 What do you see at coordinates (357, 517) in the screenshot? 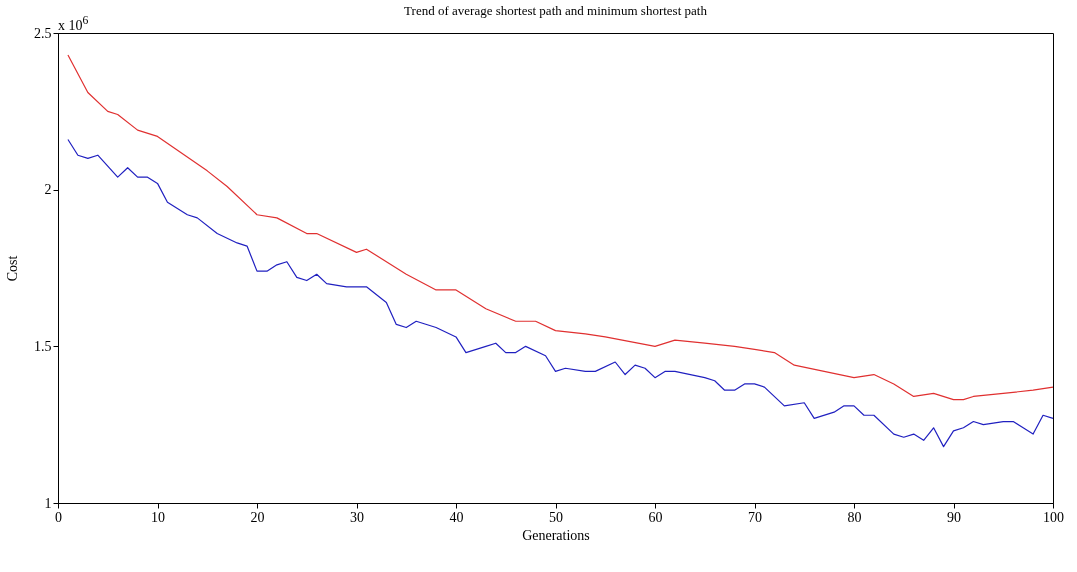
I see `x-tick-label: 30` at bounding box center [357, 517].